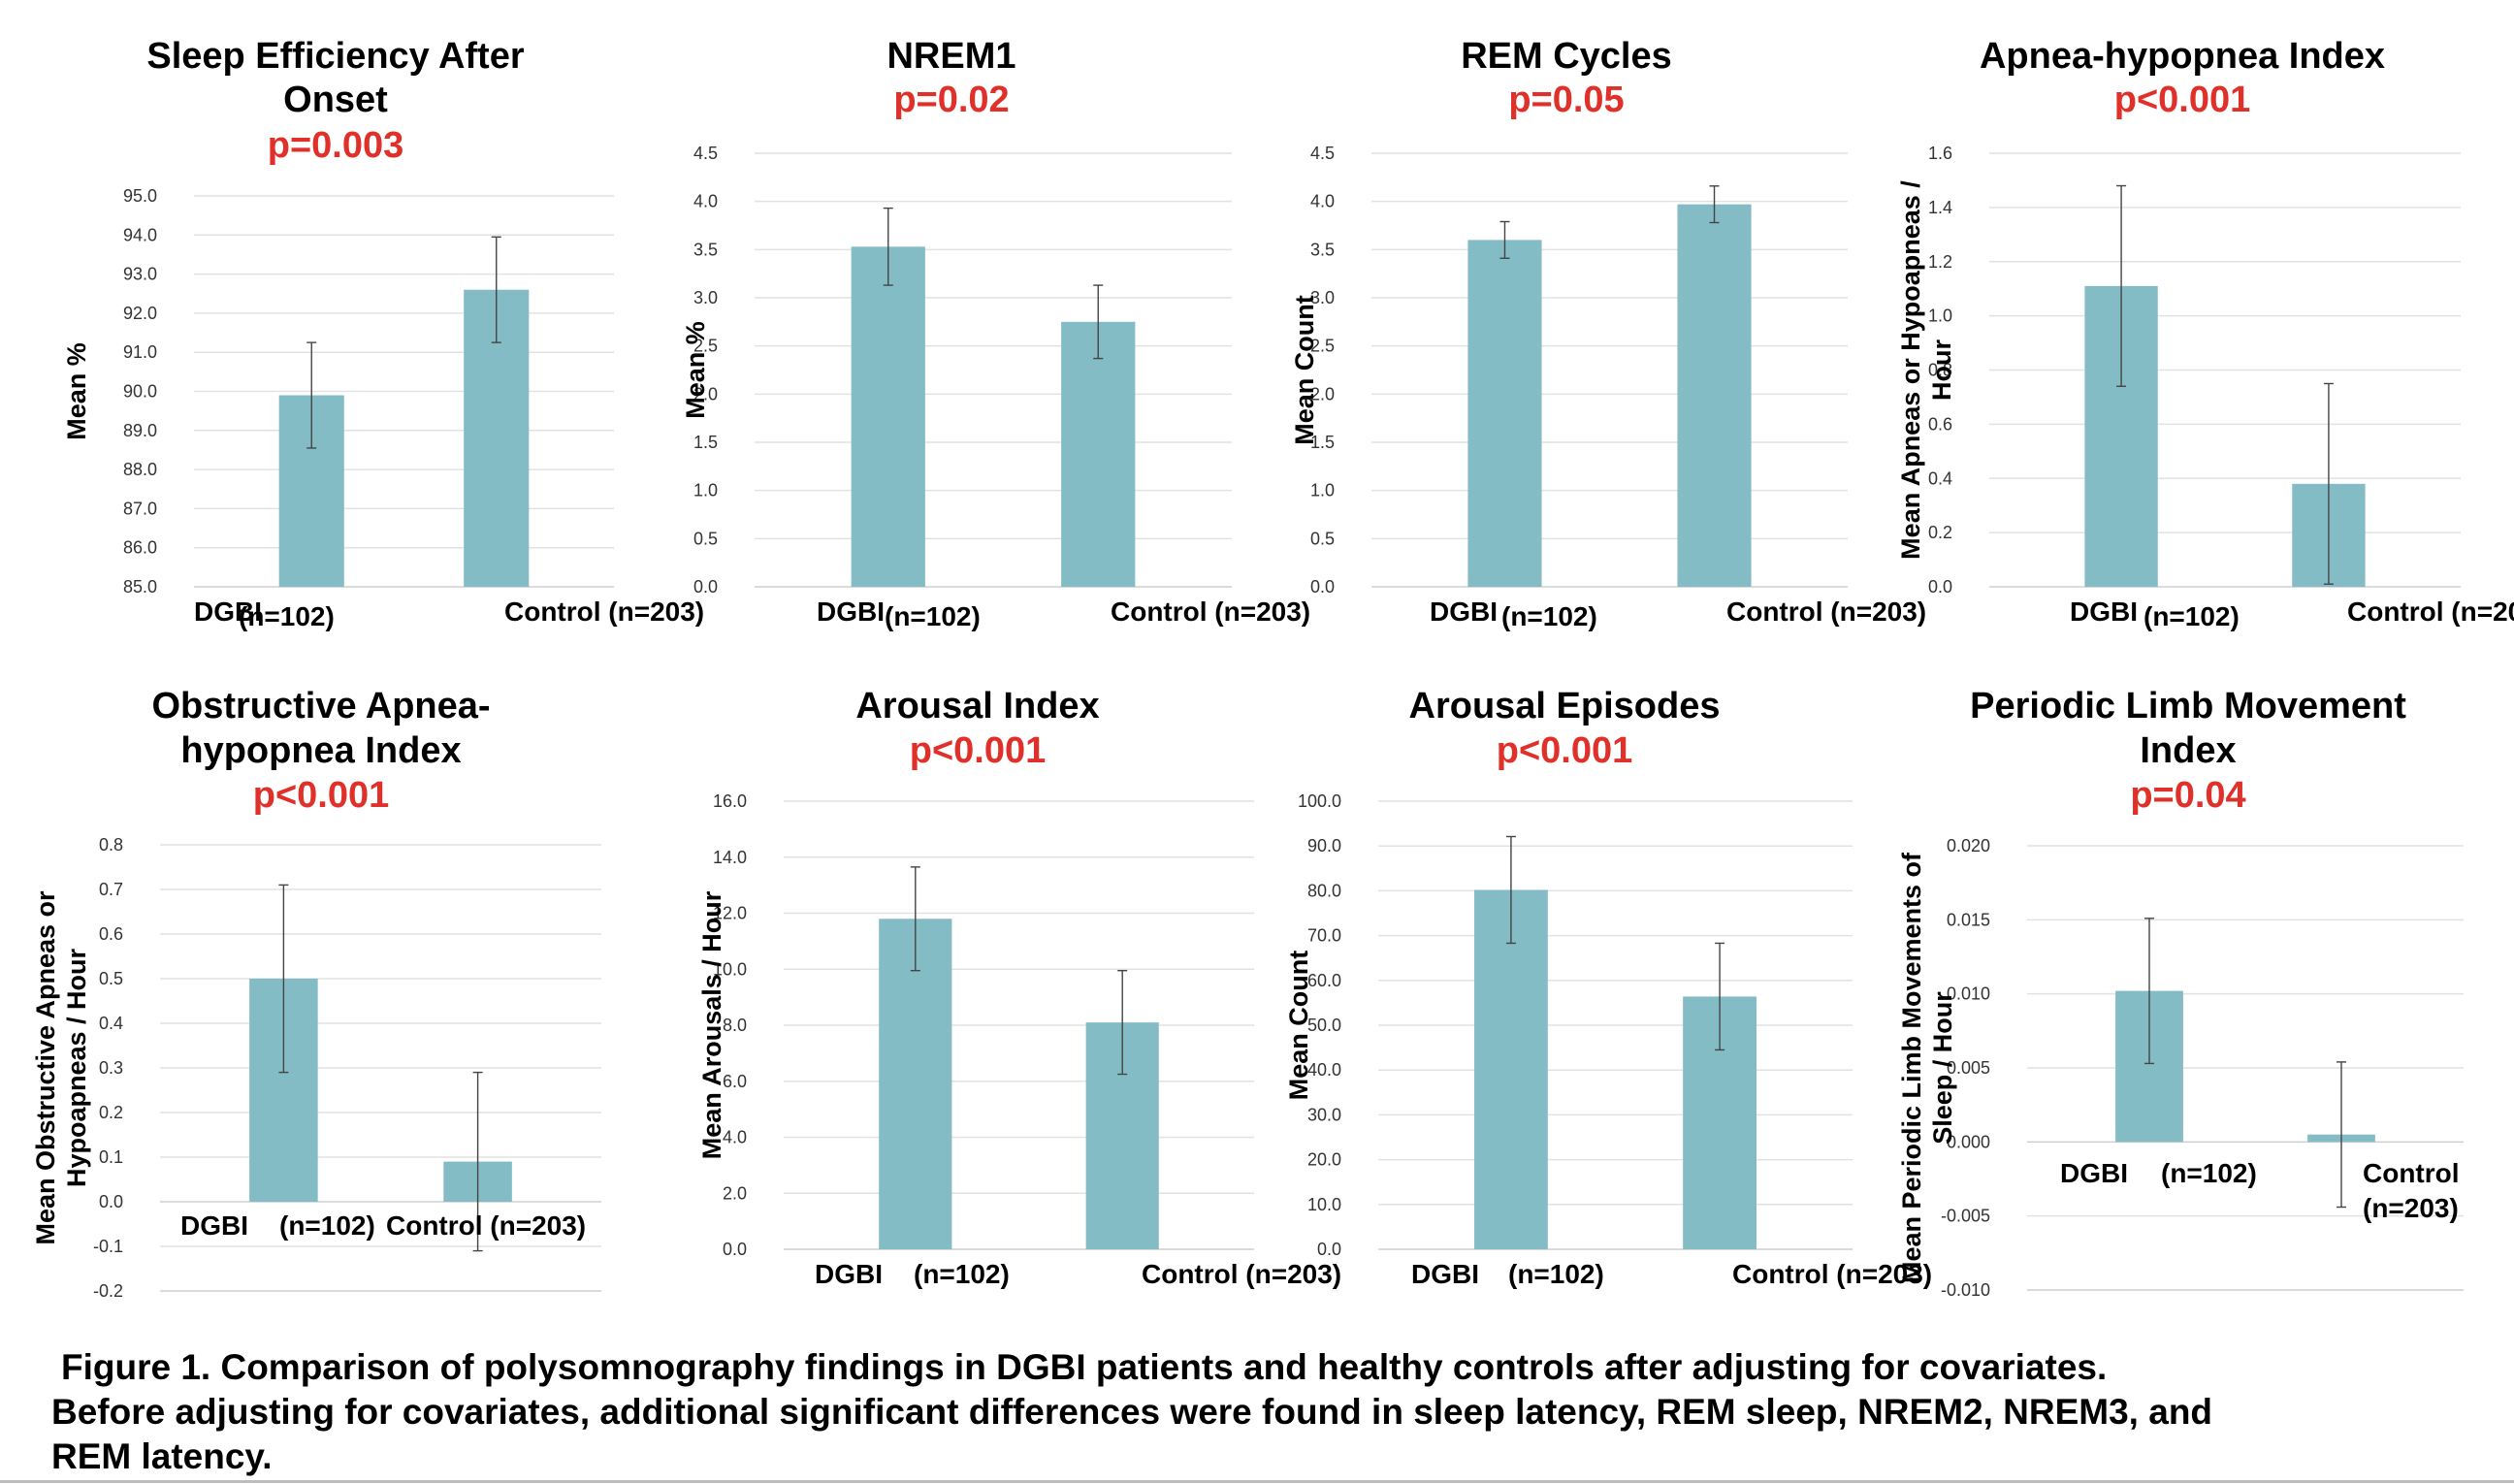  What do you see at coordinates (1323, 346) in the screenshot?
I see `y-tick-label: 2.5` at bounding box center [1323, 346].